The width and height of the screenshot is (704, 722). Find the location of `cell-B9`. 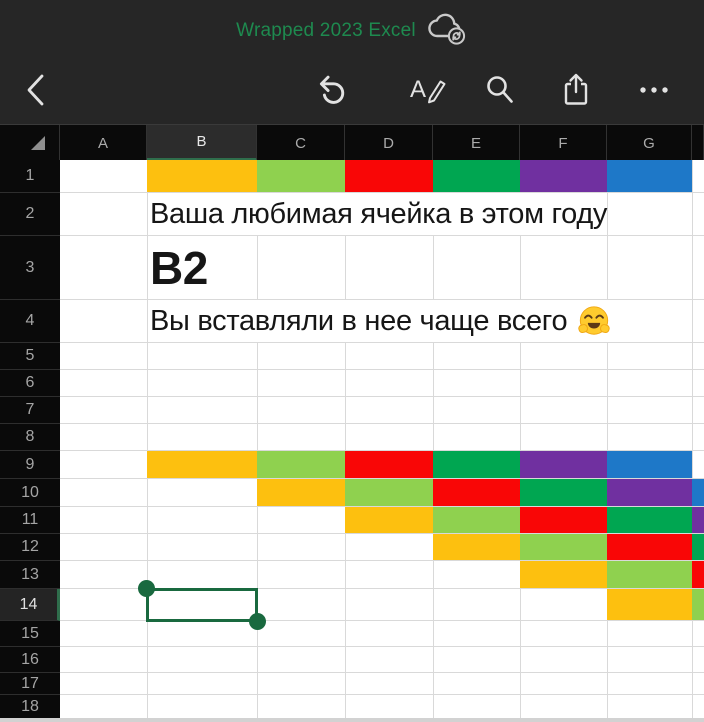

cell-B9 is located at coordinates (202, 464).